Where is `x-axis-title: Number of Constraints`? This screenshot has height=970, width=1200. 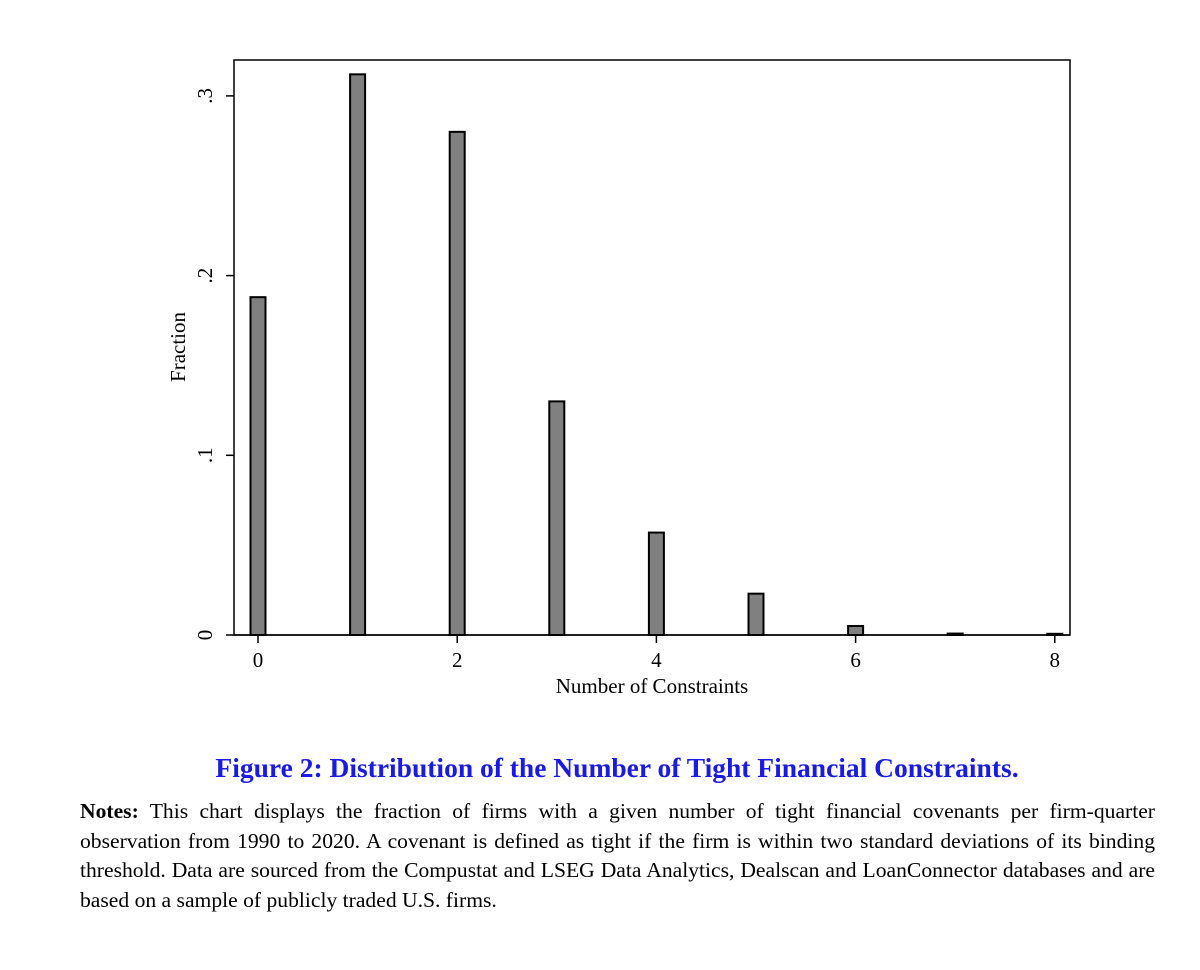
x-axis-title: Number of Constraints is located at coordinates (652, 686).